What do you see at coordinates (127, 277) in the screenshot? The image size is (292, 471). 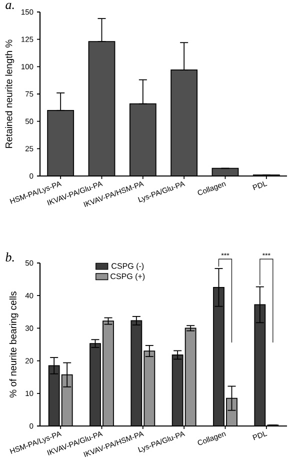 I see `legend-label: CSPG (+)` at bounding box center [127, 277].